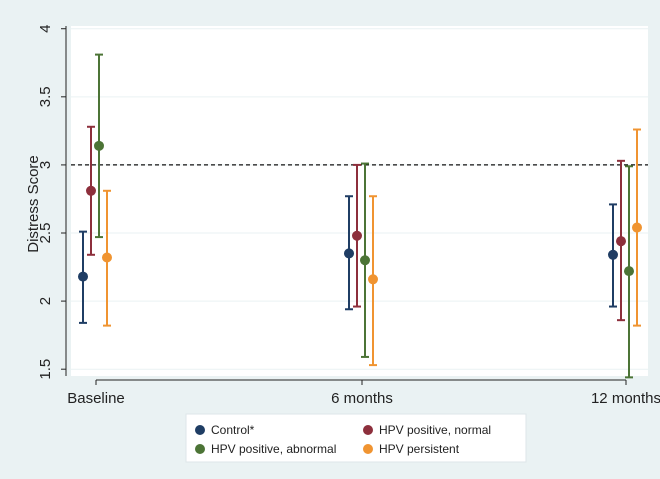 The height and width of the screenshot is (479, 660). I want to click on y-axis-ticks: 4 3.5 3 2.5 2 1.5, so click(51, 202).